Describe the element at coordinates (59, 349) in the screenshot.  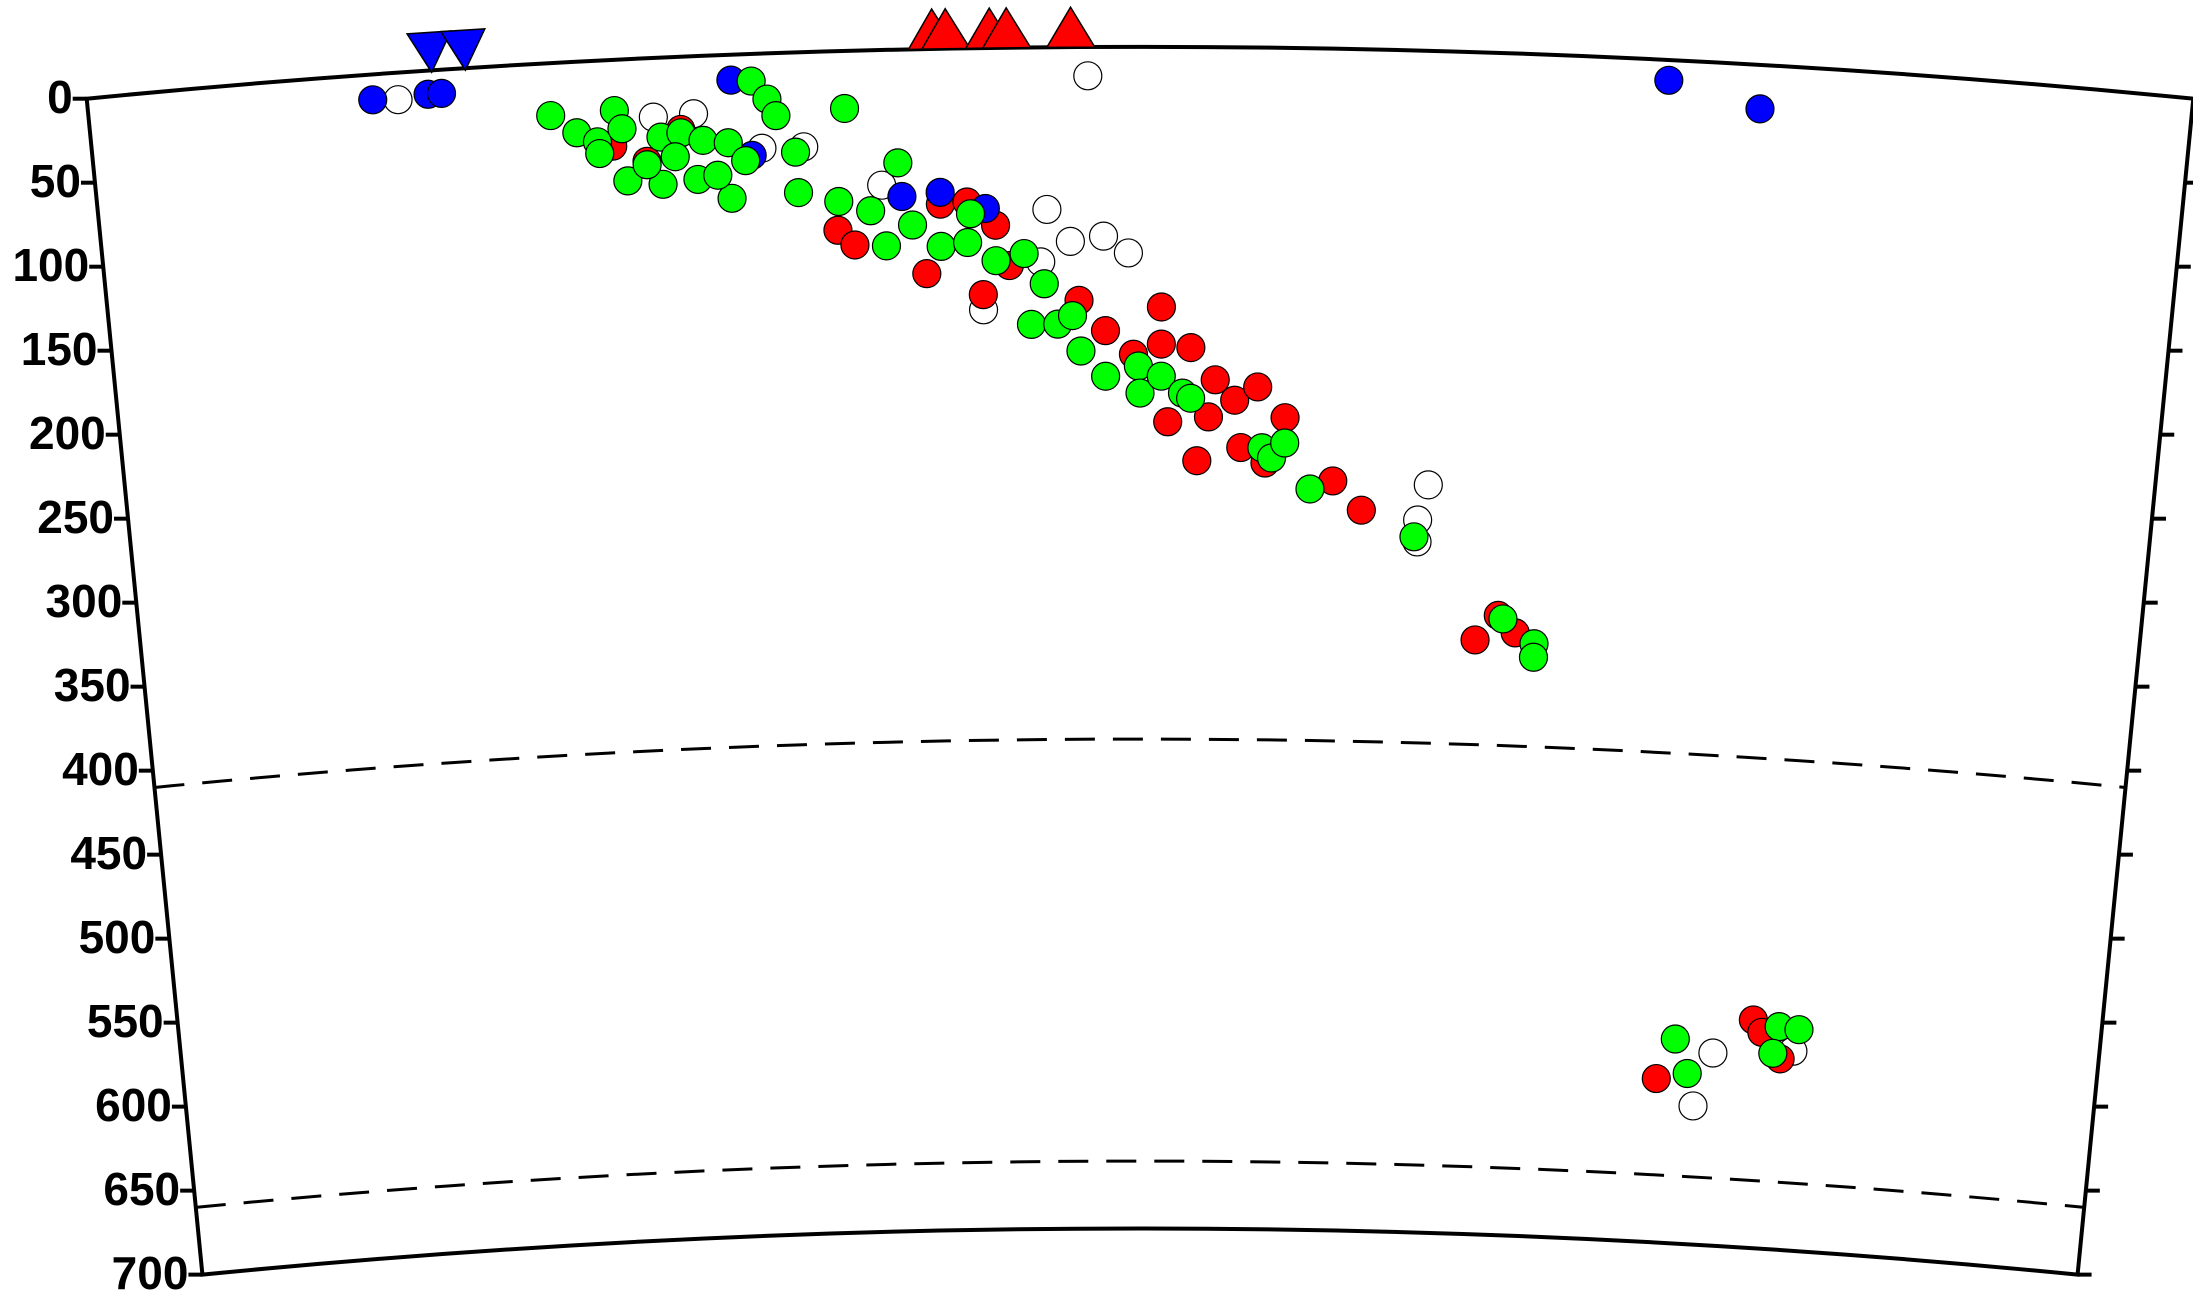
I see `y-tick-label: 150` at that location.